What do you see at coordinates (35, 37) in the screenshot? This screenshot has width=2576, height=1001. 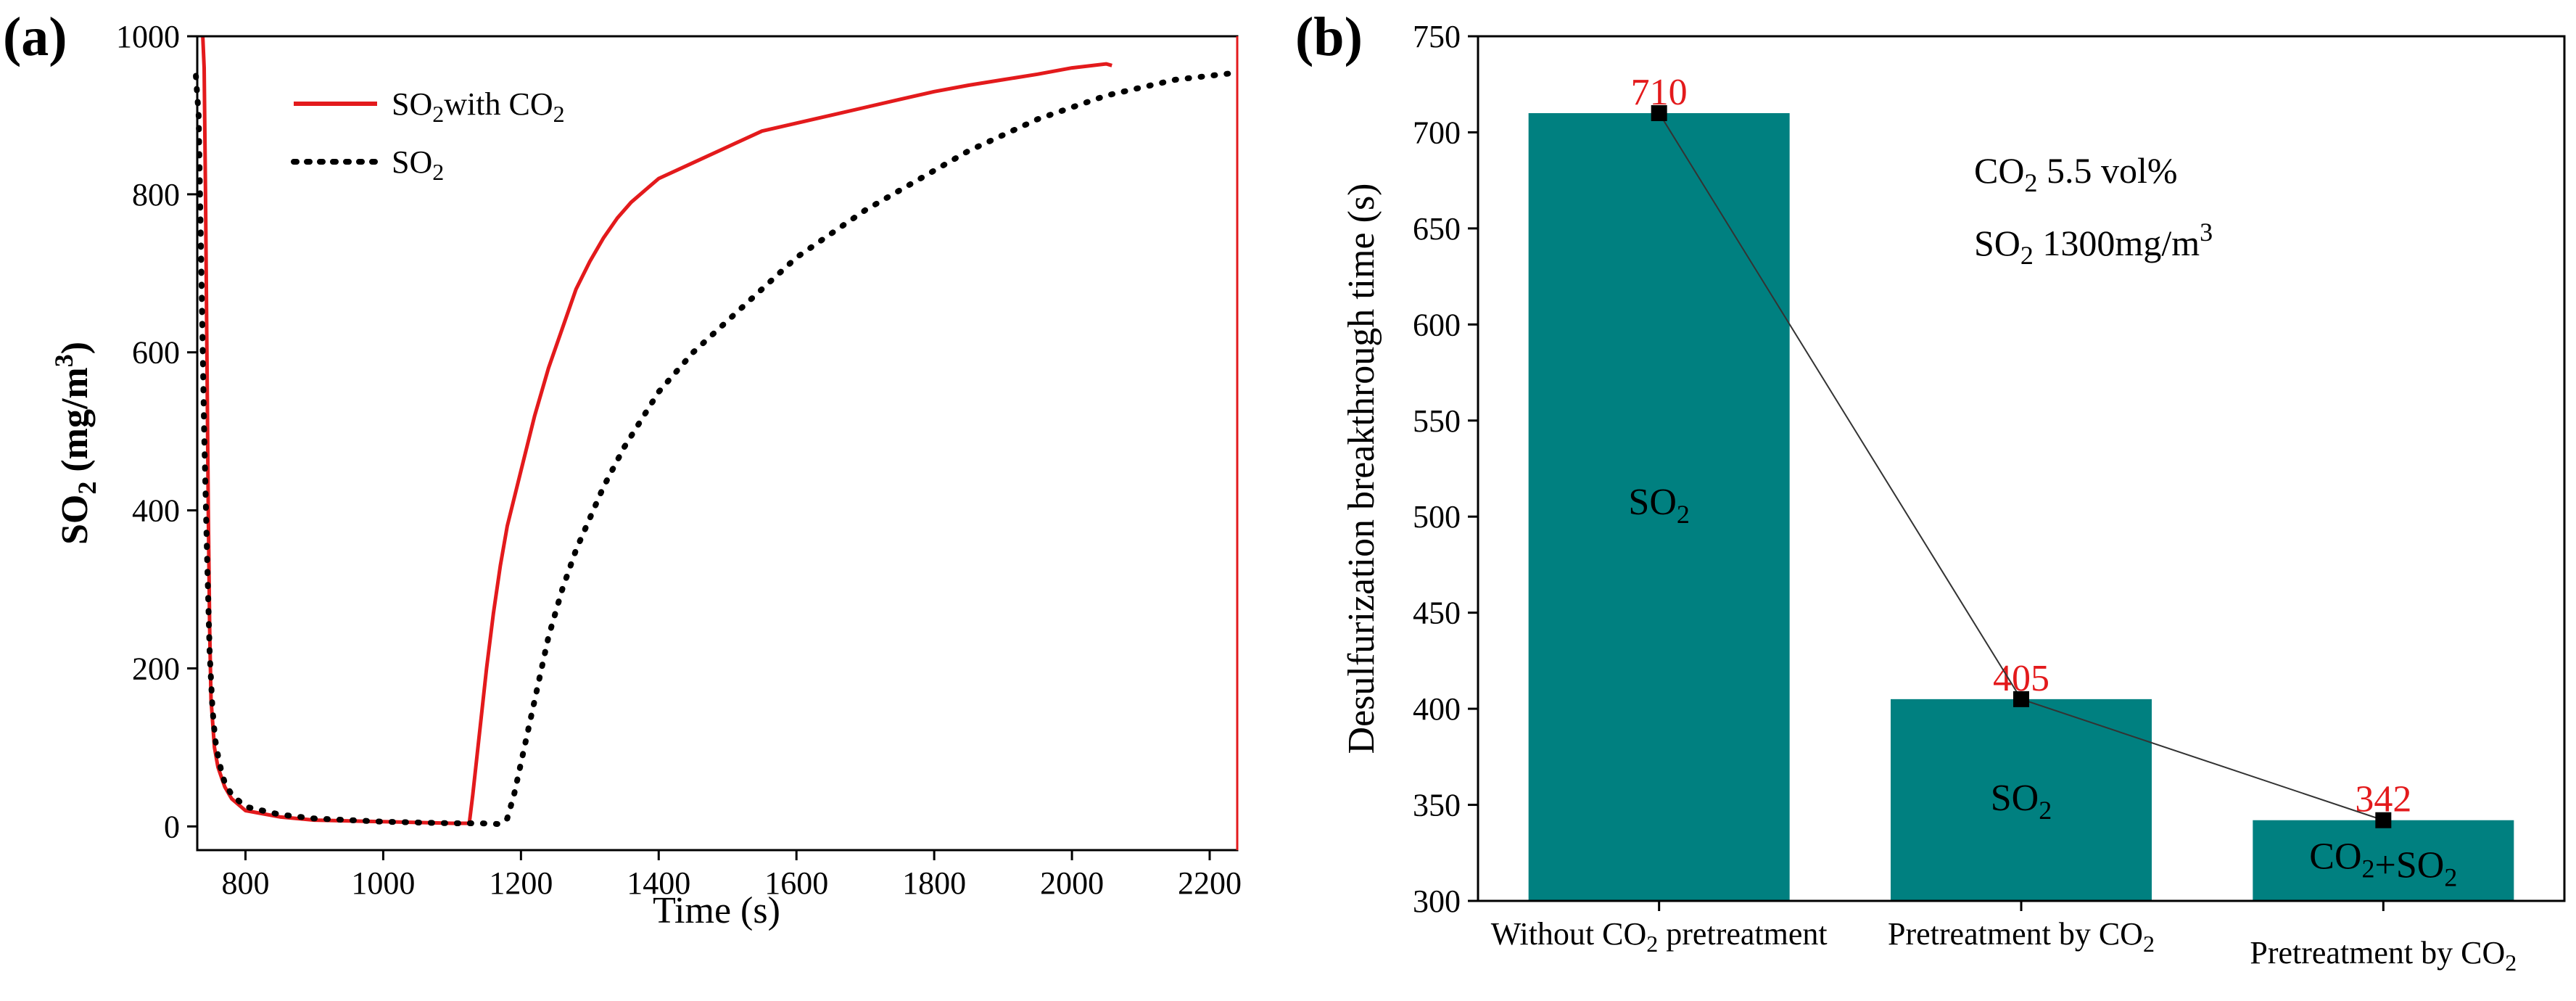 I see `panel-a-label: (a)` at bounding box center [35, 37].